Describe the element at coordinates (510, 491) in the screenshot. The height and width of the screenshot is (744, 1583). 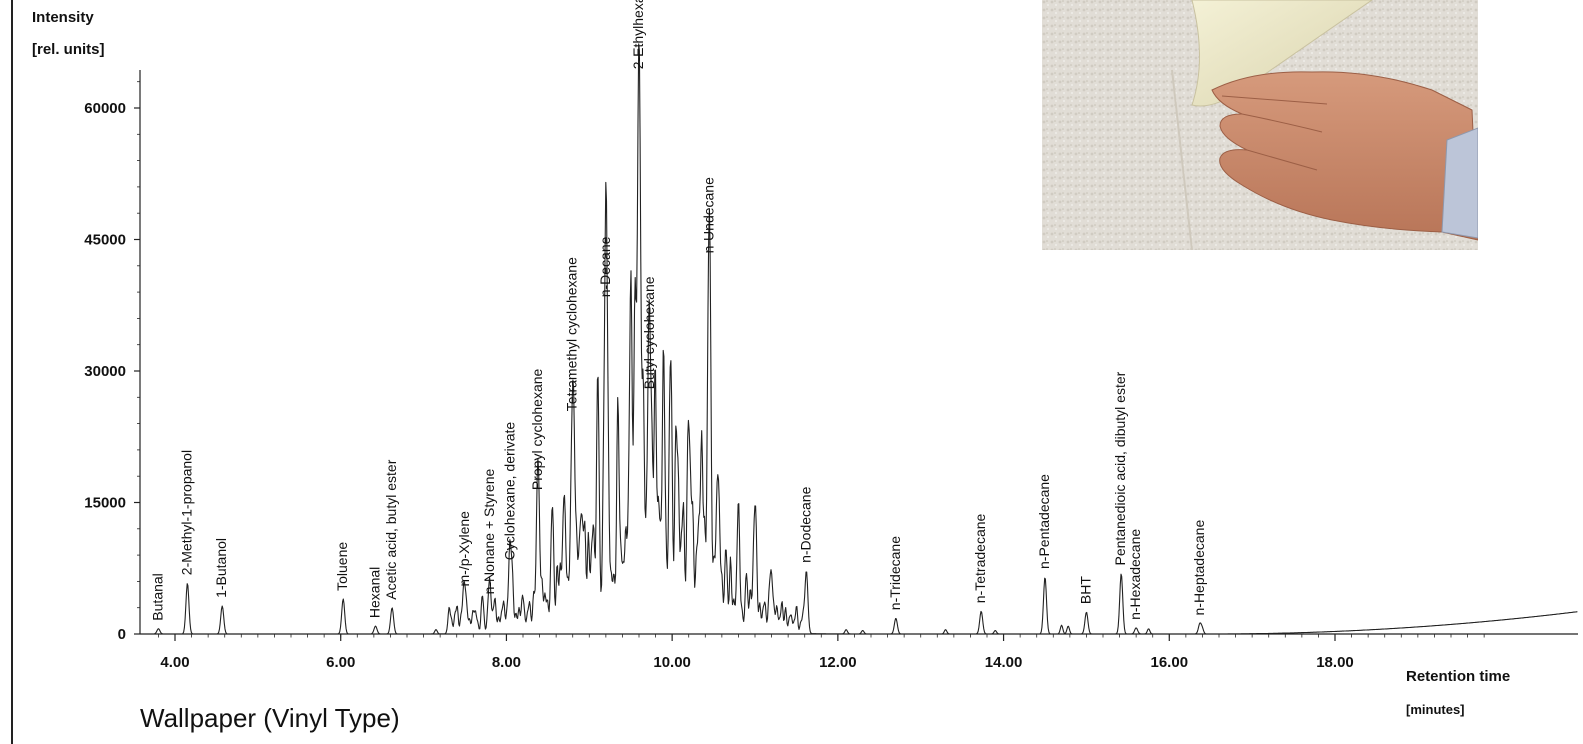
I see `peak-label: Cyclohexane, derivate` at that location.